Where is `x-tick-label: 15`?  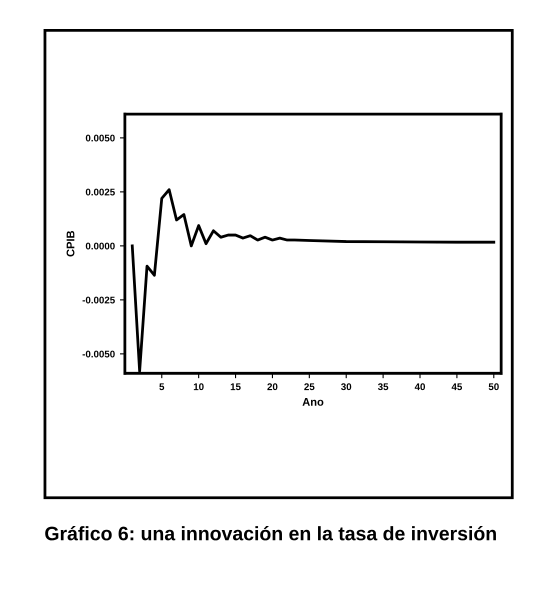 x-tick-label: 15 is located at coordinates (235, 386).